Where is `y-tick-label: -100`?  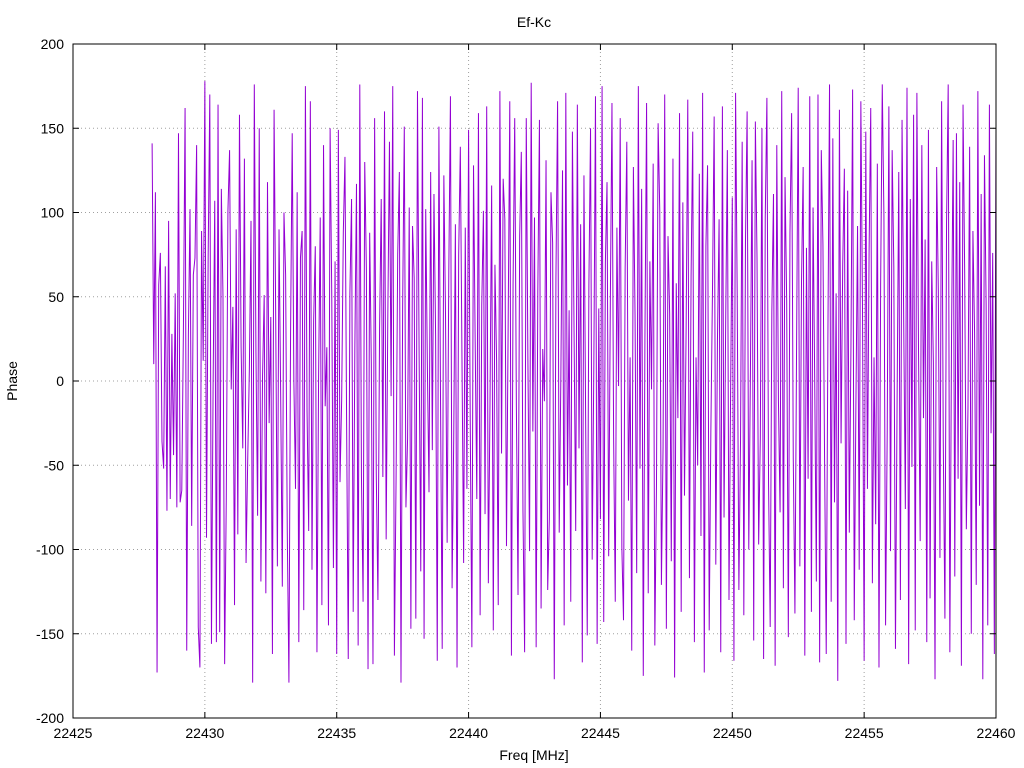
y-tick-label: -100 is located at coordinates (50, 550).